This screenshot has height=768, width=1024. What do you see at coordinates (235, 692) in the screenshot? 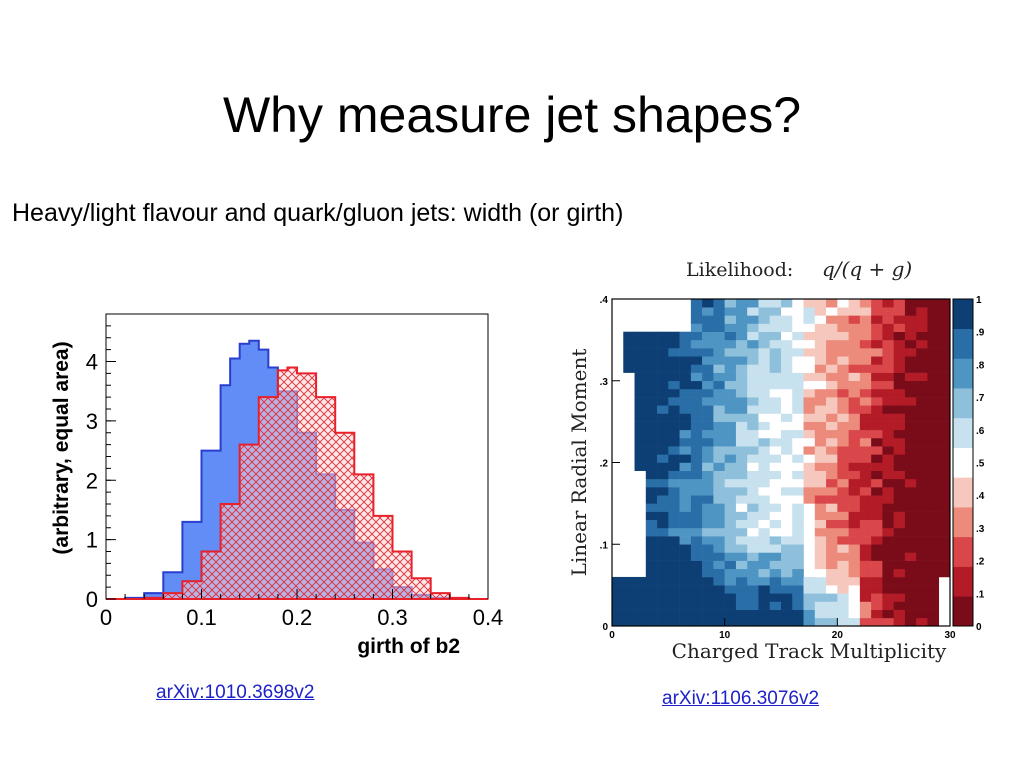
I see `arxiv-link-left: arXiv:1010.3698v2` at bounding box center [235, 692].